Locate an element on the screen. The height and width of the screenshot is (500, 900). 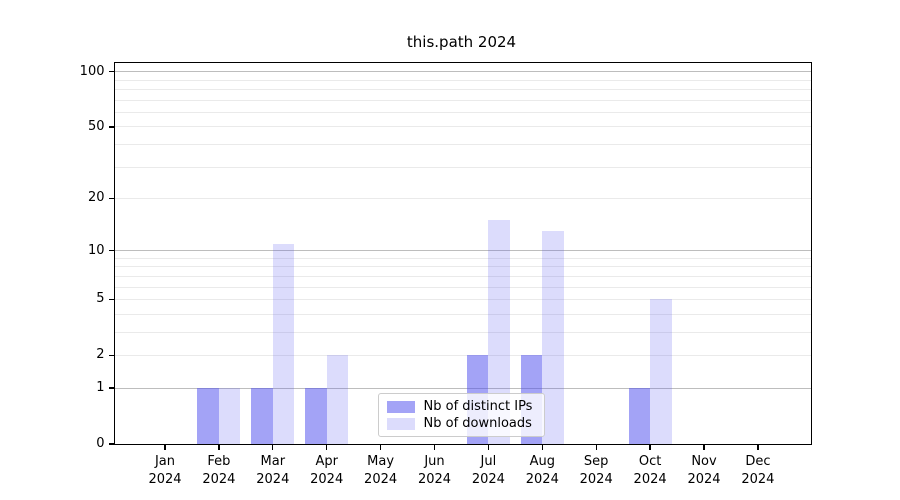
bar-downloads-jul is located at coordinates (499, 332).